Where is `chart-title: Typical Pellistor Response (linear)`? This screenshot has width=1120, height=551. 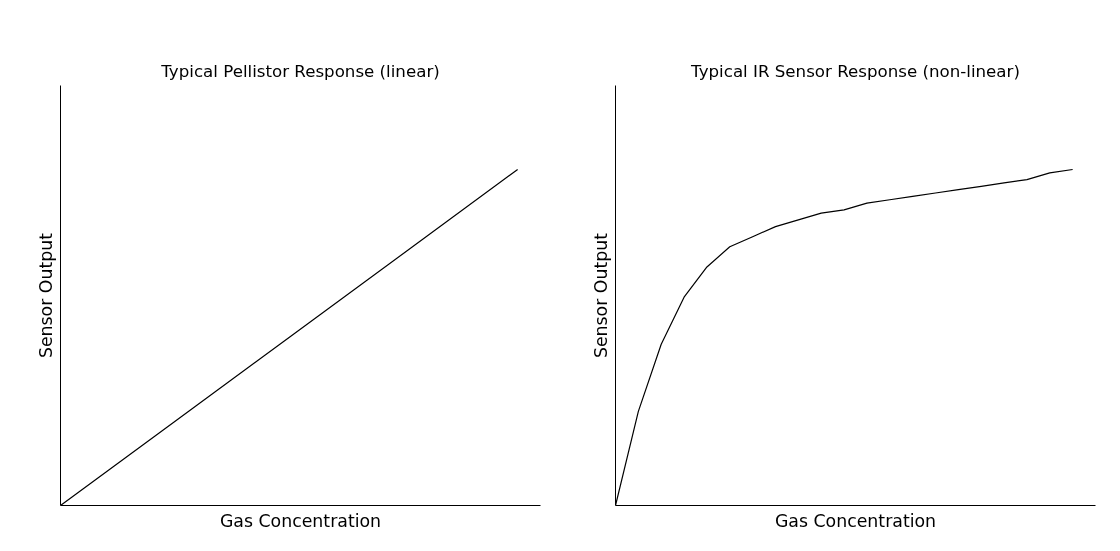
chart-title: Typical Pellistor Response (linear) is located at coordinates (300, 71).